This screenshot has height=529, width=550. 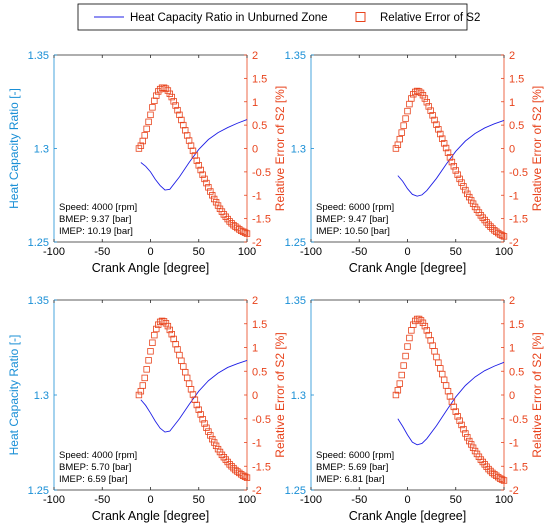 What do you see at coordinates (255, 396) in the screenshot?
I see `right-y-tick-label: 0` at bounding box center [255, 396].